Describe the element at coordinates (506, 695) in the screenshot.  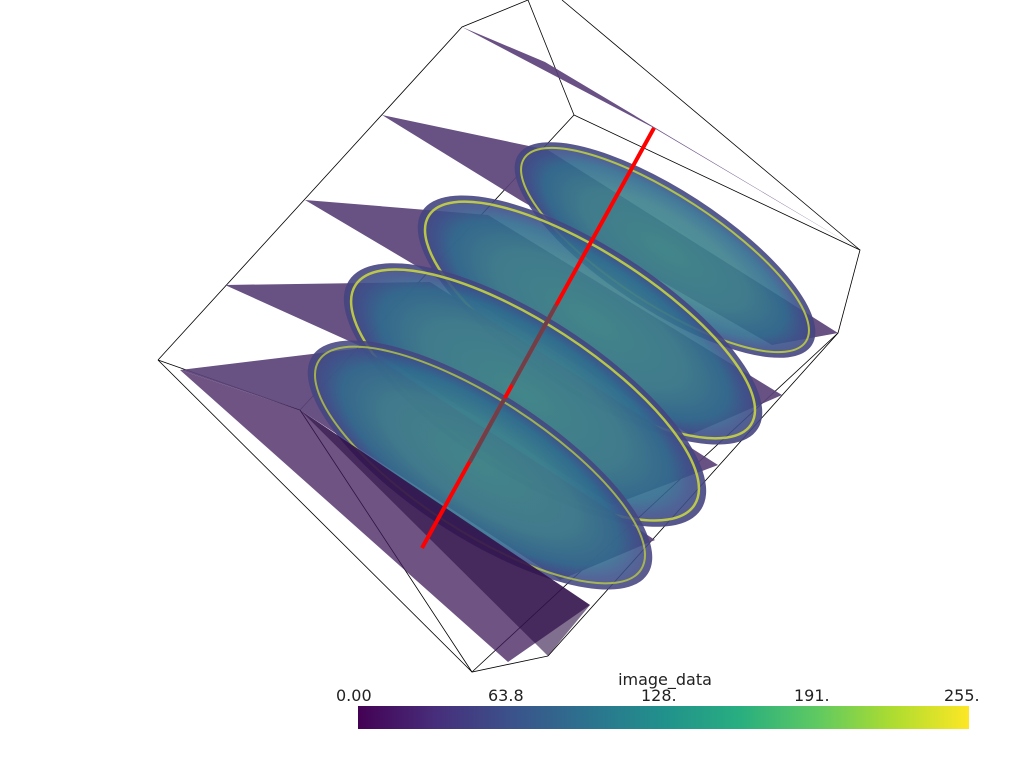
I see `colorbar-tick-label: 63.8` at that location.